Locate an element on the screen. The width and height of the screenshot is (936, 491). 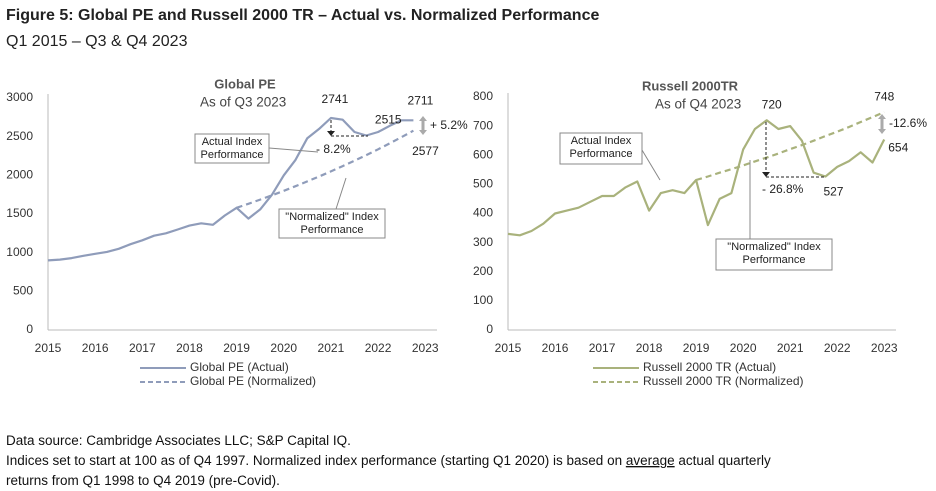
annotation: -12.6% is located at coordinates (908, 123).